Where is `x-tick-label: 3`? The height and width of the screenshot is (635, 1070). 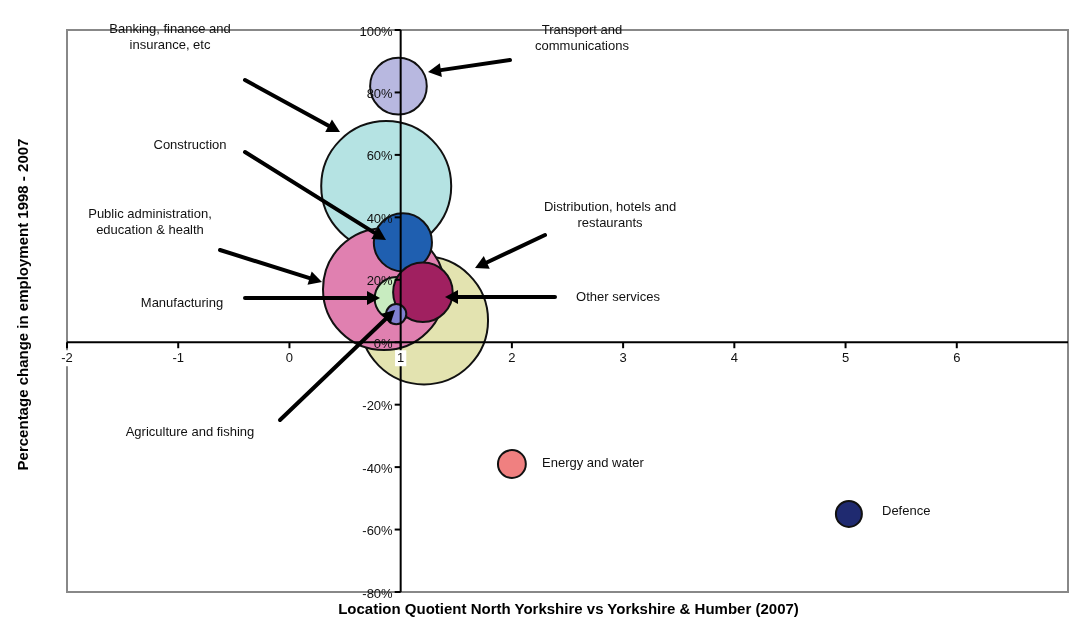
x-tick-label: 3 is located at coordinates (623, 358).